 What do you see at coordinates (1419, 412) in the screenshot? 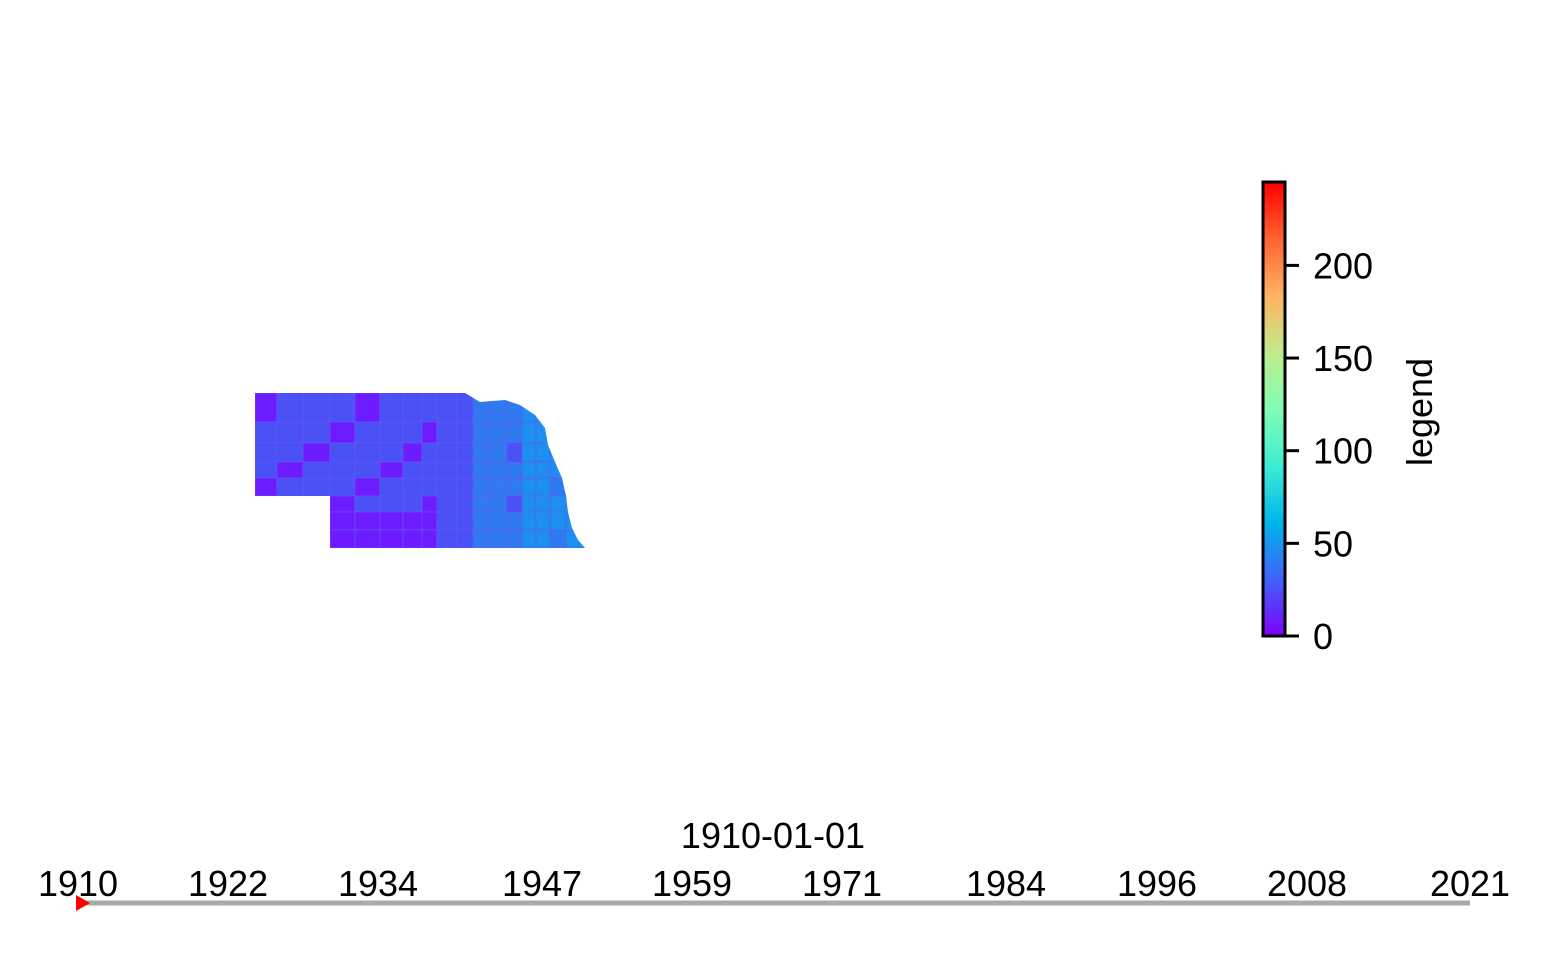
I see `colorbar-label: legend` at bounding box center [1419, 412].